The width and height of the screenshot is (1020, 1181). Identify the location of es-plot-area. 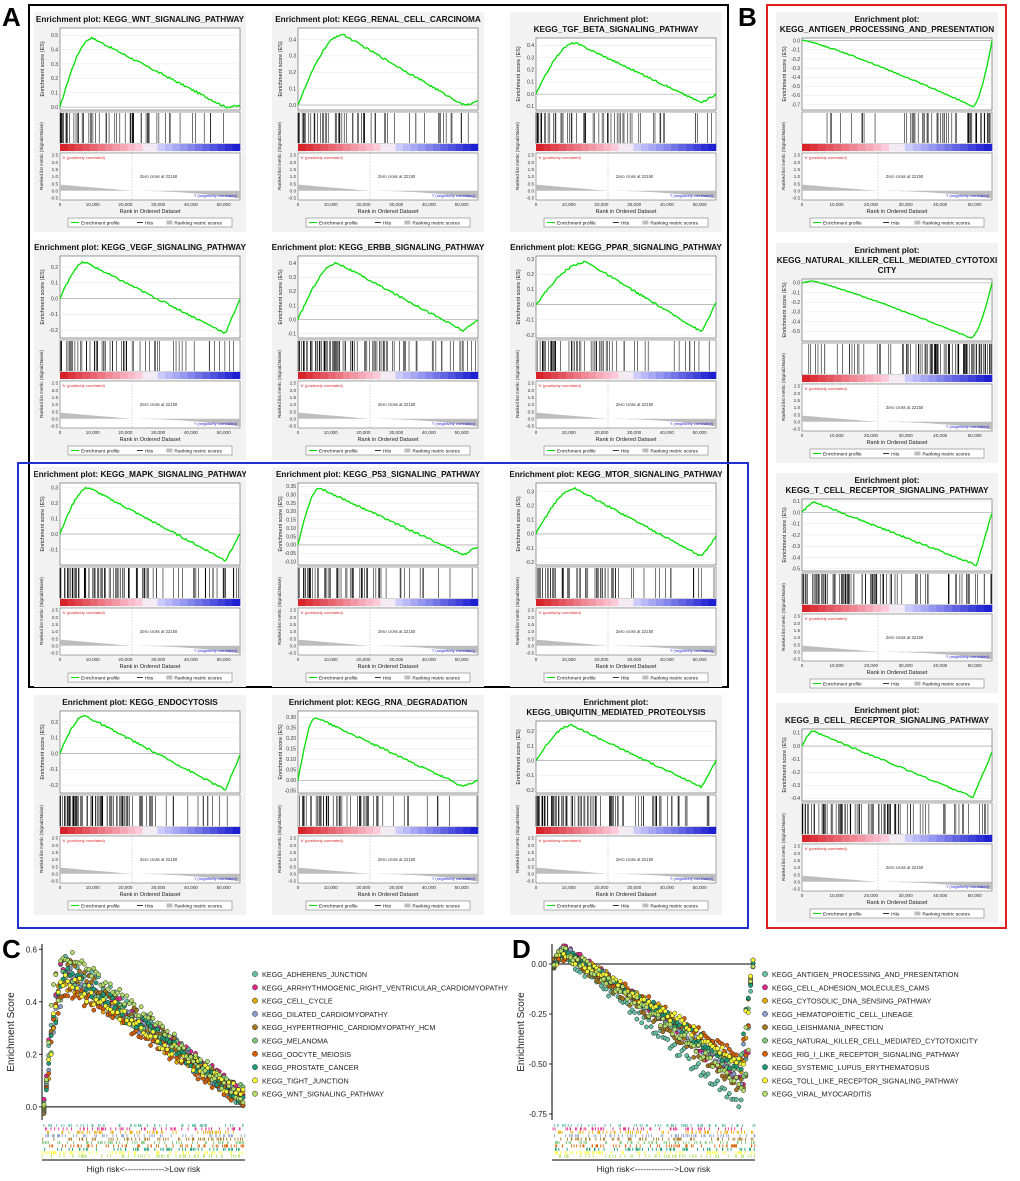
(897, 765).